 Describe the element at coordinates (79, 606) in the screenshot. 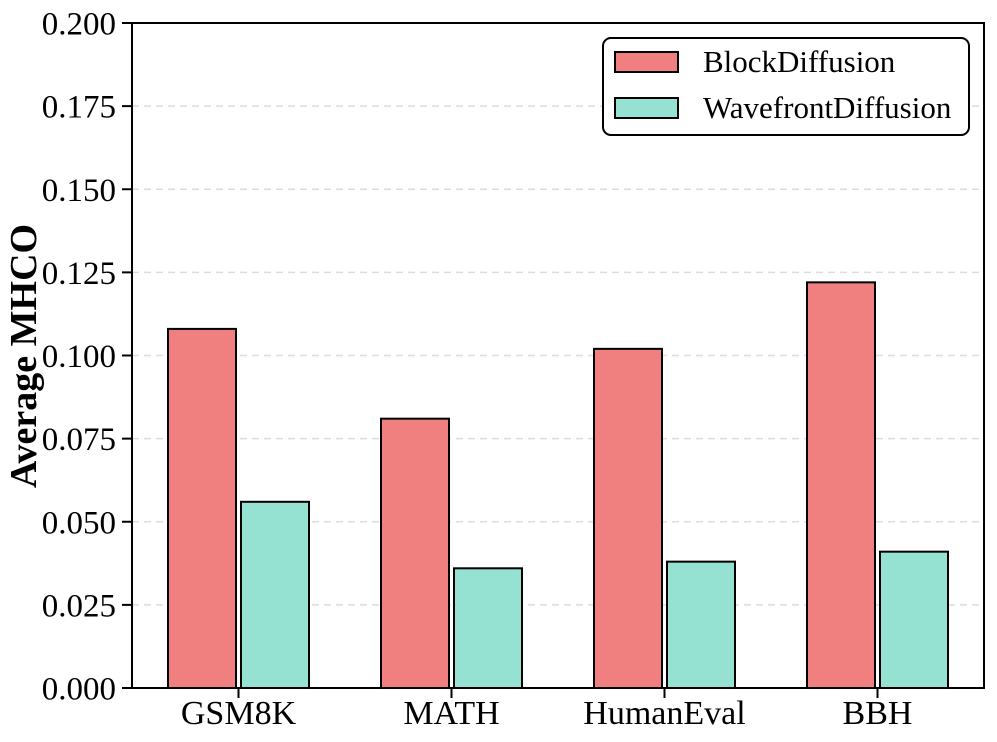

I see `y-tick-label: 0.025` at that location.